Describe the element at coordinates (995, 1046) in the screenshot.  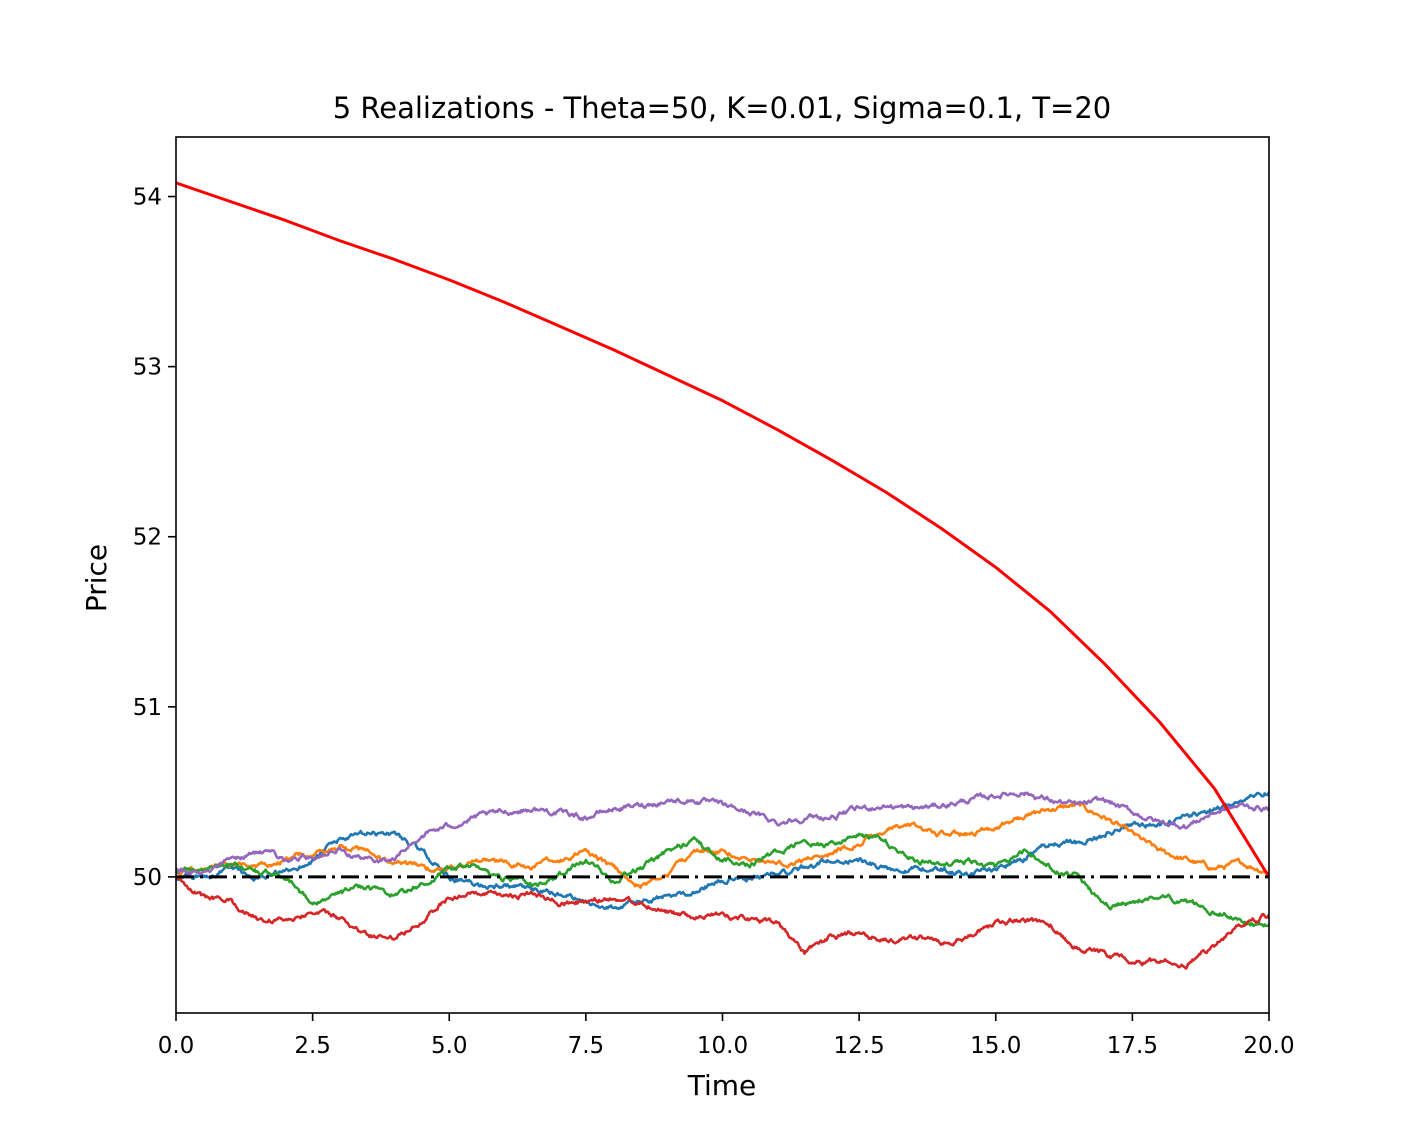
I see `x-tick-label: 15.0` at that location.